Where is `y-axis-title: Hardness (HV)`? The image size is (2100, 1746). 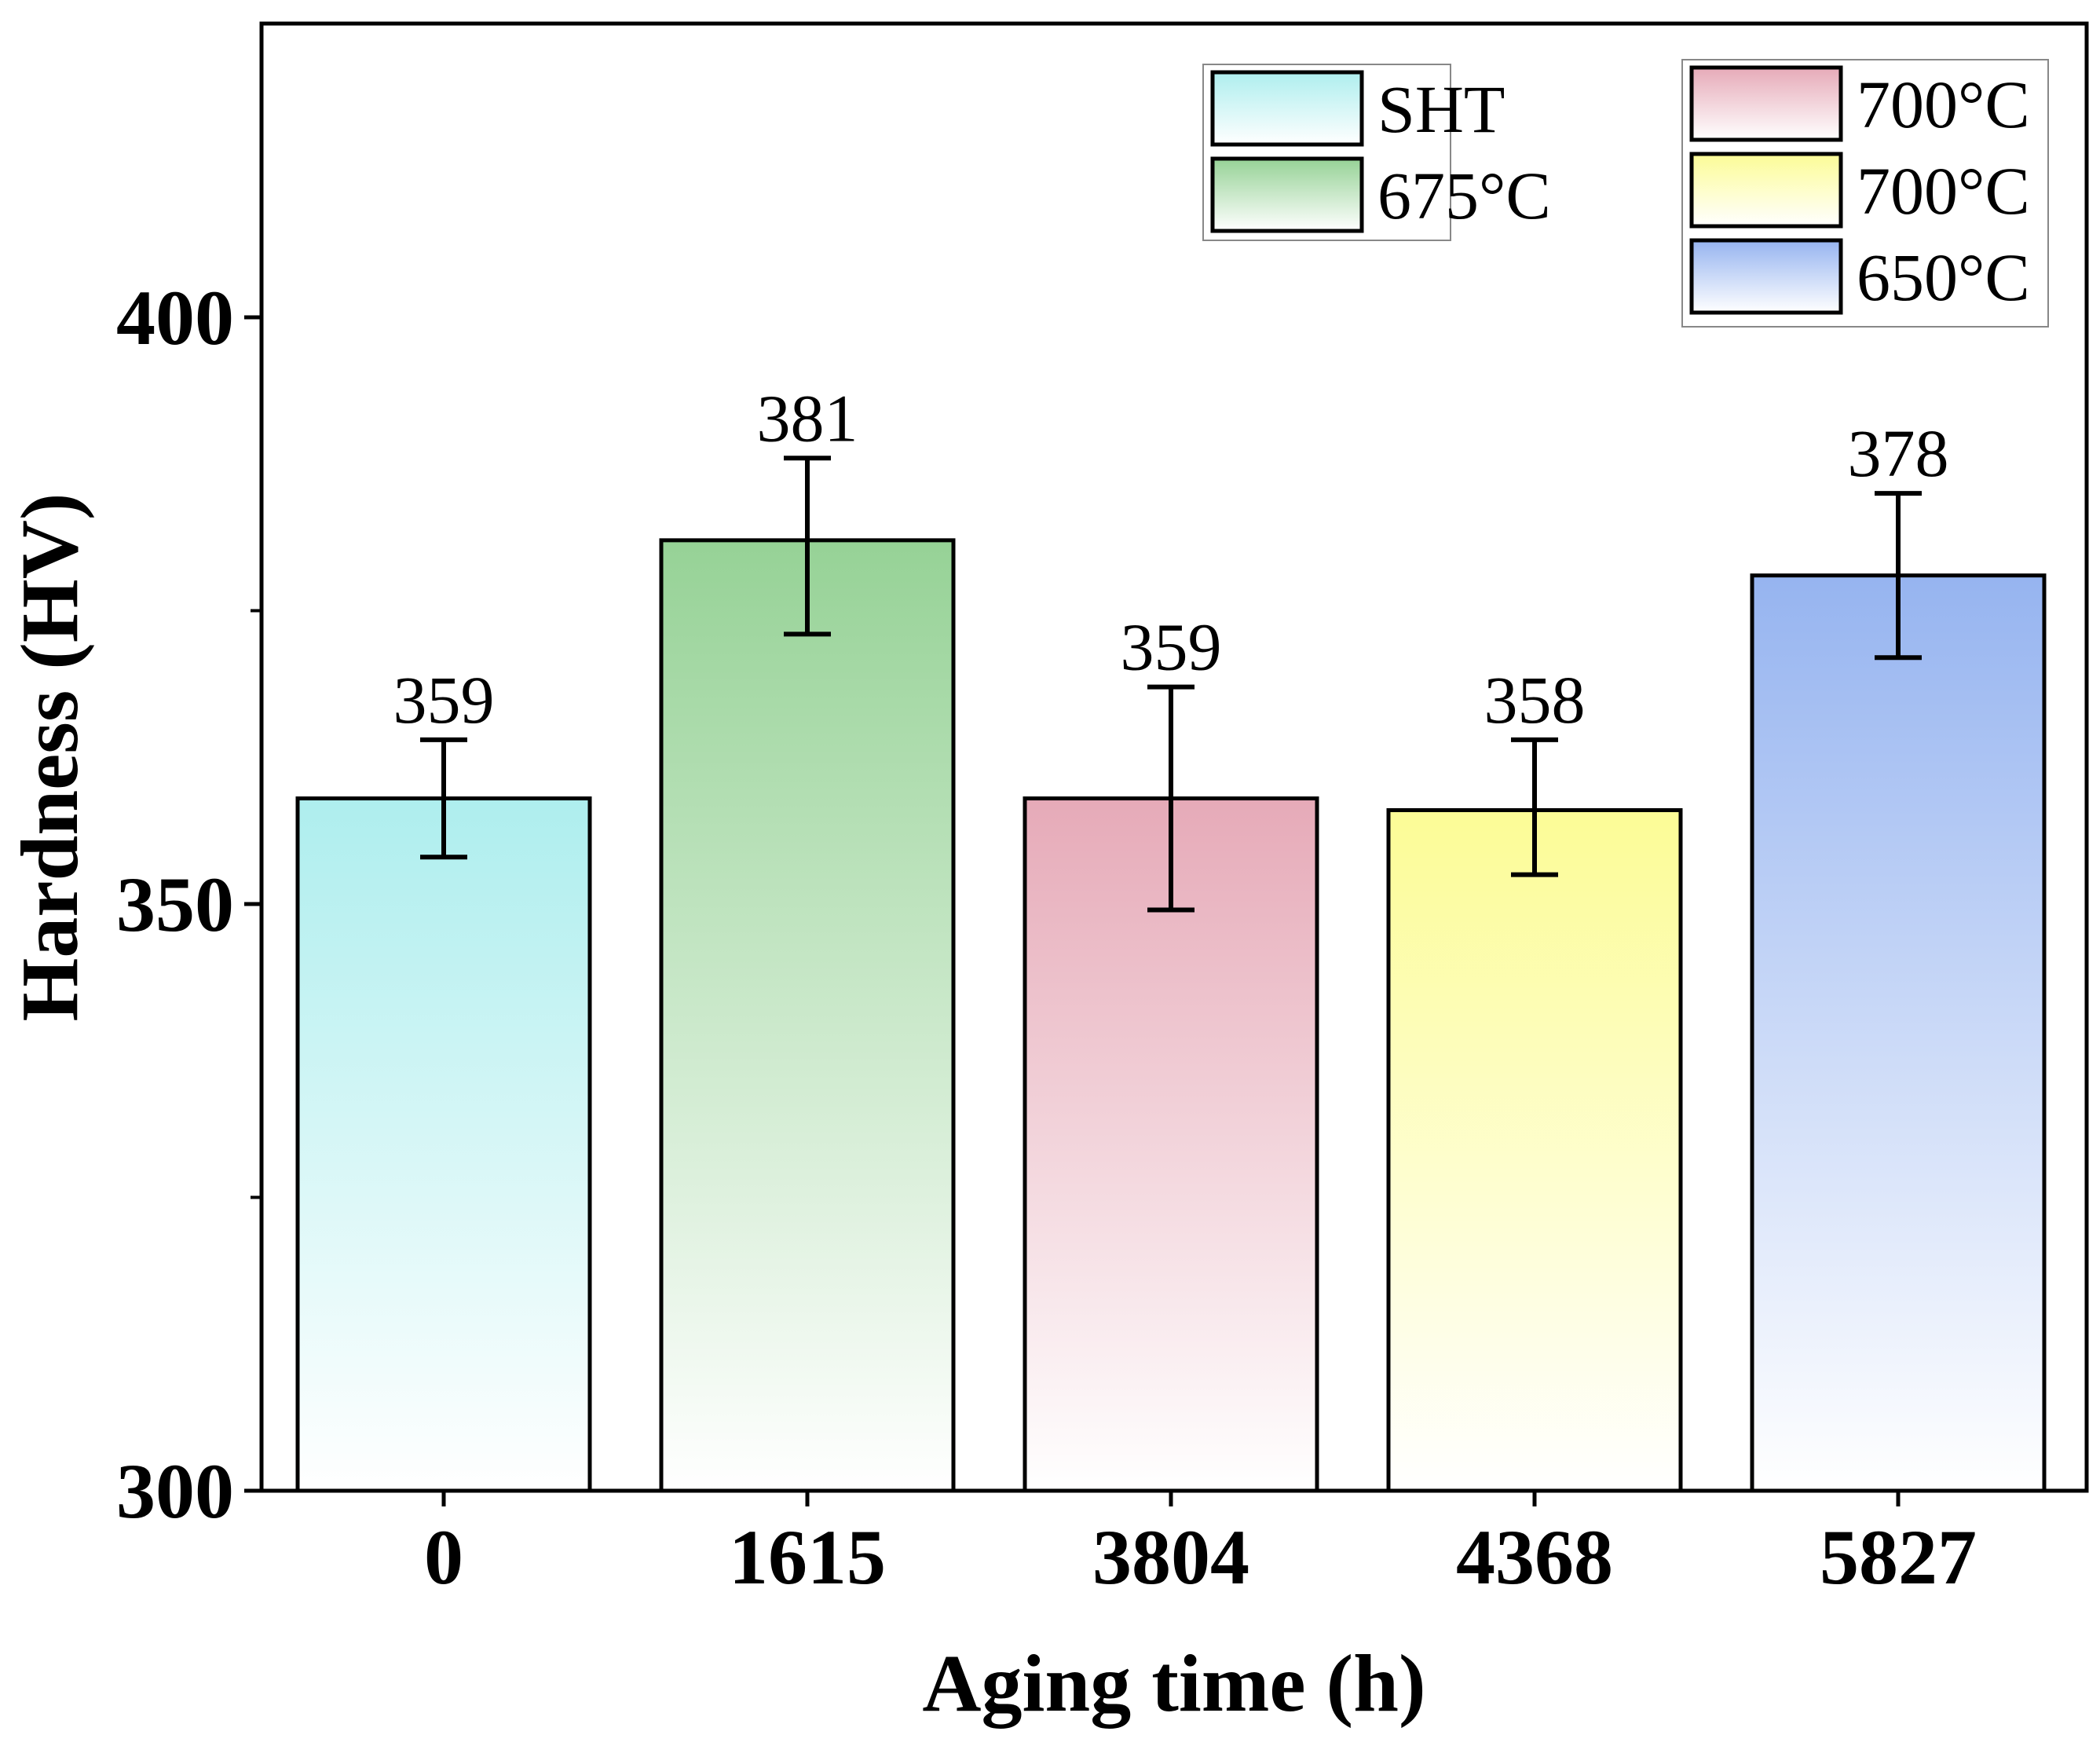
y-axis-title: Hardness (HV) is located at coordinates (50, 756).